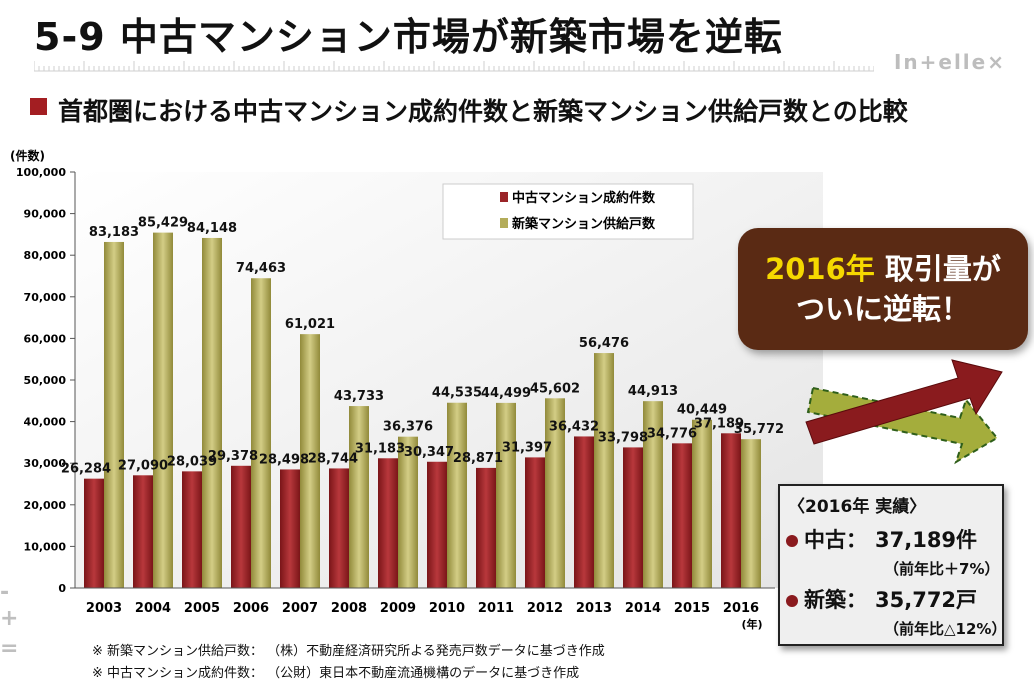  Describe the element at coordinates (212, 228) in the screenshot. I see `data-label: 84,148` at that location.